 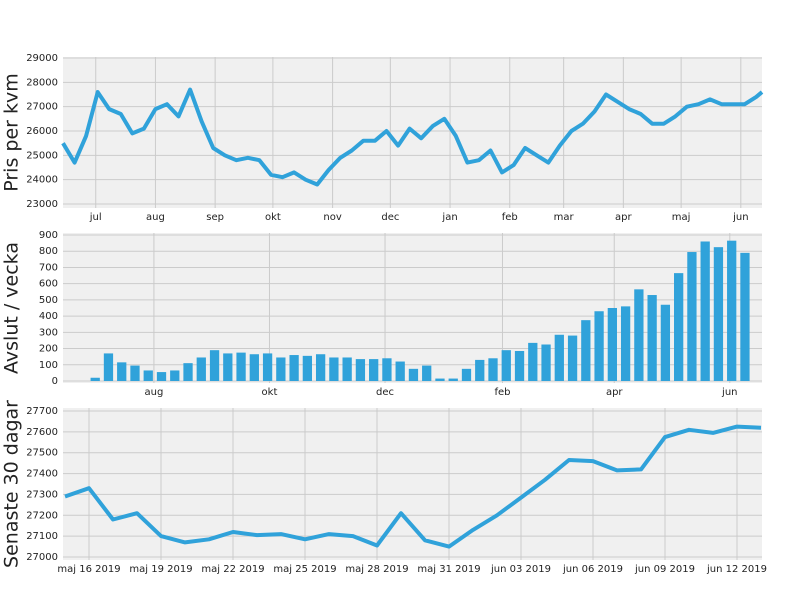 What do you see at coordinates (304, 569) in the screenshot?
I see `x-tick-label: maj 25 2019` at bounding box center [304, 569].